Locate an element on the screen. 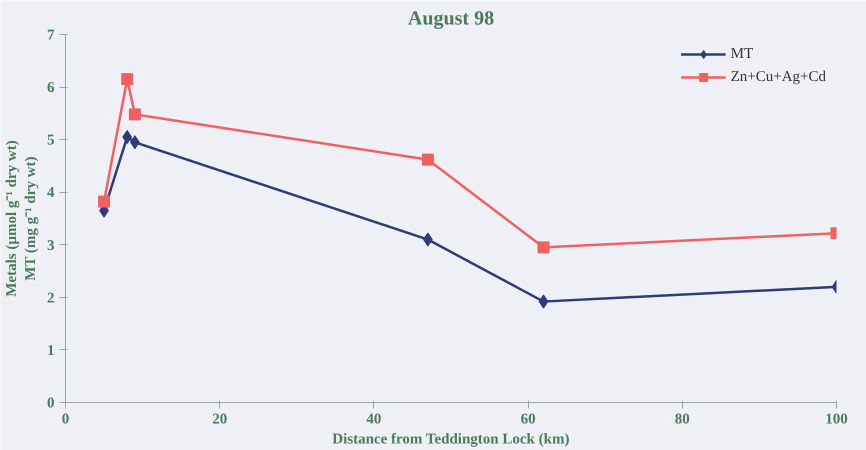 The width and height of the screenshot is (866, 450). x-axis-title: Distance from Teddington Lock (km) is located at coordinates (451, 440).